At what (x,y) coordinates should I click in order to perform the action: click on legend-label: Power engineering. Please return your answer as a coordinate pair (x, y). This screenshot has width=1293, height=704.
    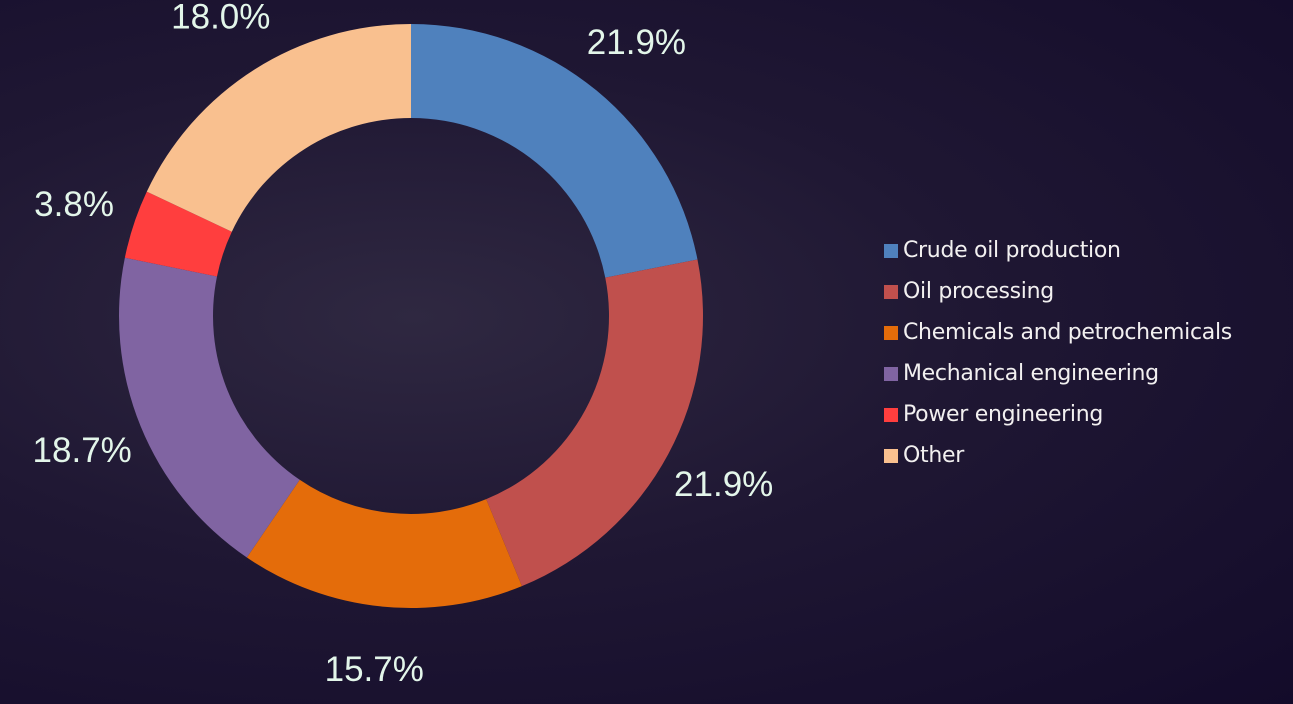
    Looking at the image, I should click on (1003, 414).